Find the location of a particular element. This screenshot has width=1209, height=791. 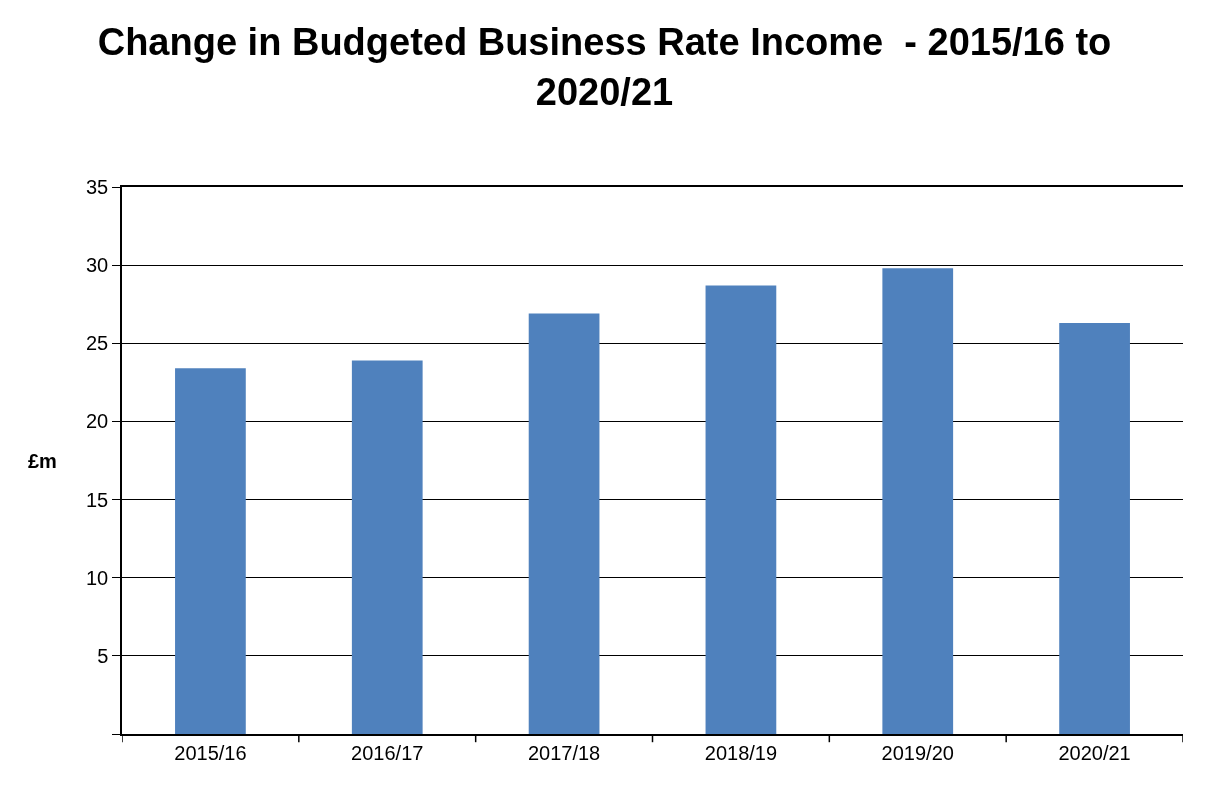

y-tick-label: 15 is located at coordinates (97, 499).